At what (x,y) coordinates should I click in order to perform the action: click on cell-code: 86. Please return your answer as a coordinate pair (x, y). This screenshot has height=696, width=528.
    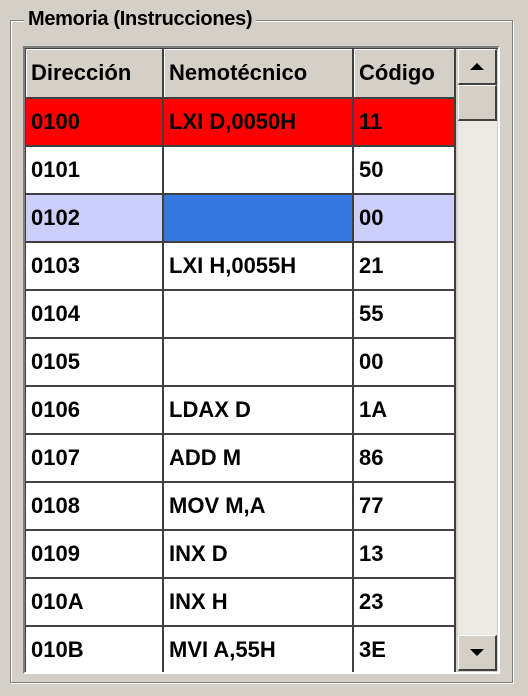
    Looking at the image, I should click on (404, 458).